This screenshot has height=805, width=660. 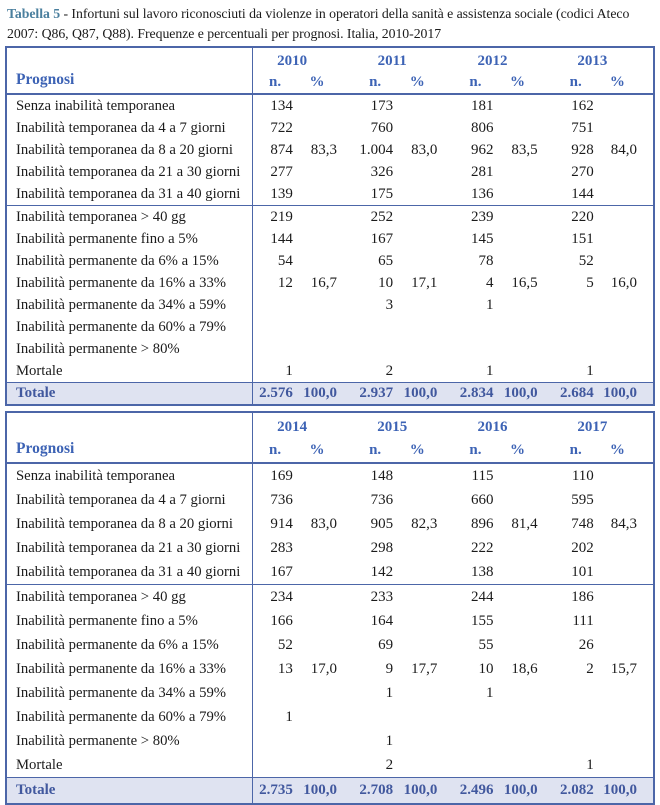 What do you see at coordinates (482, 523) in the screenshot?
I see `n-value: 896` at bounding box center [482, 523].